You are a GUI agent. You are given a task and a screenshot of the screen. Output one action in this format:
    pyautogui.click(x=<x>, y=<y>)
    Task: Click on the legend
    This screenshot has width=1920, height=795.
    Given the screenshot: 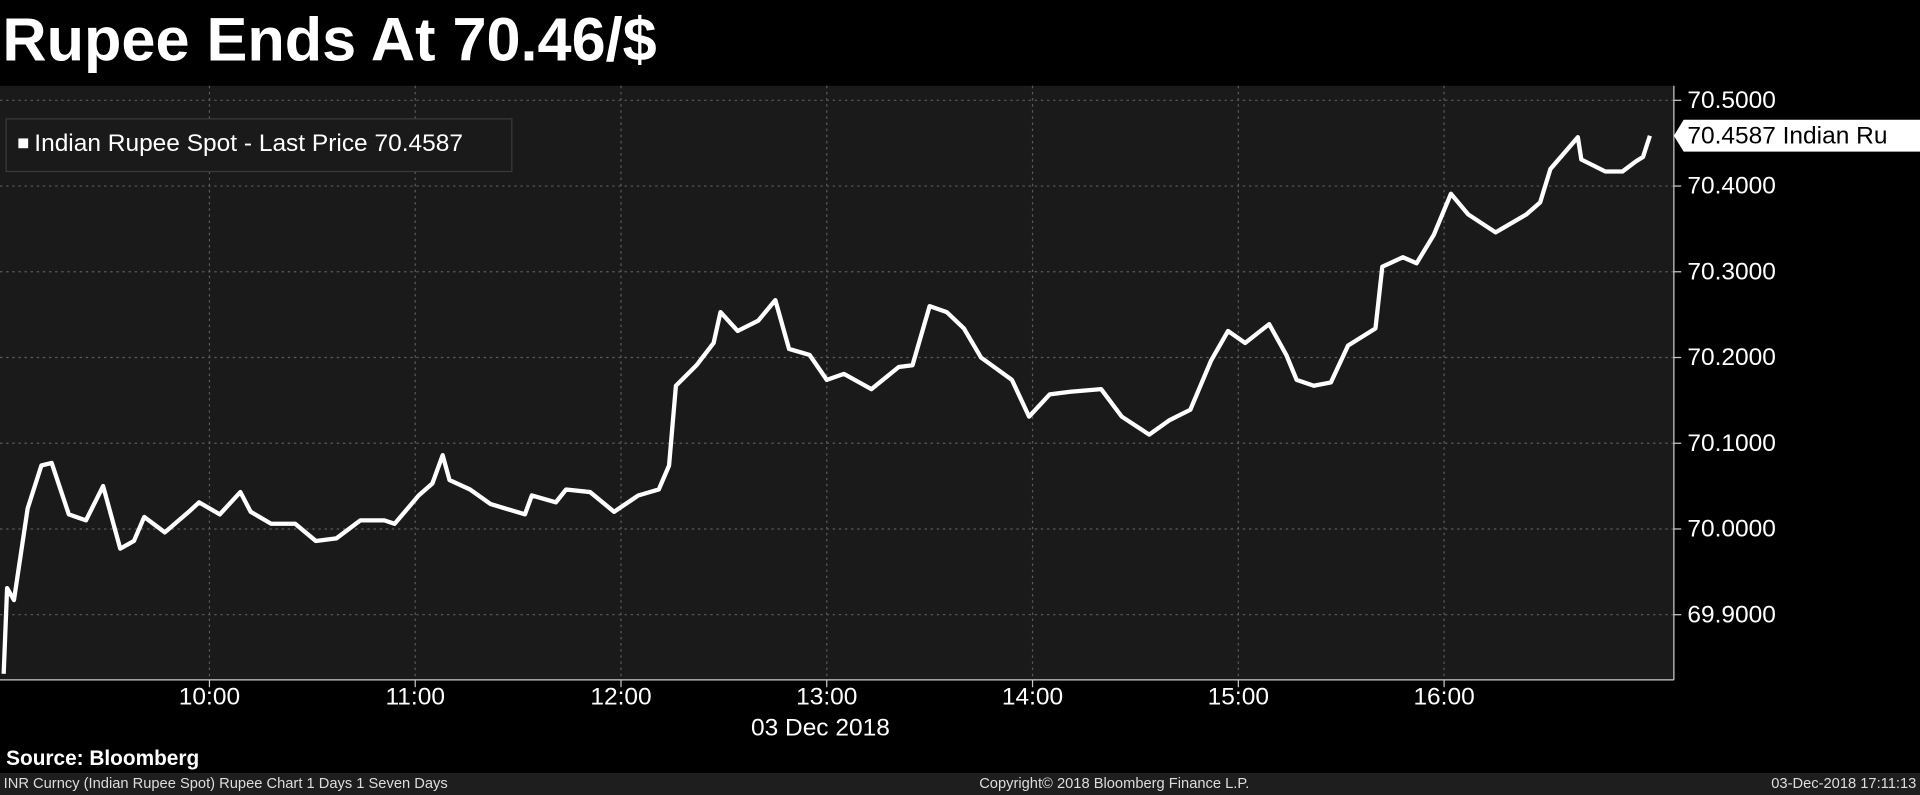 What is the action you would take?
    pyautogui.click(x=259, y=145)
    